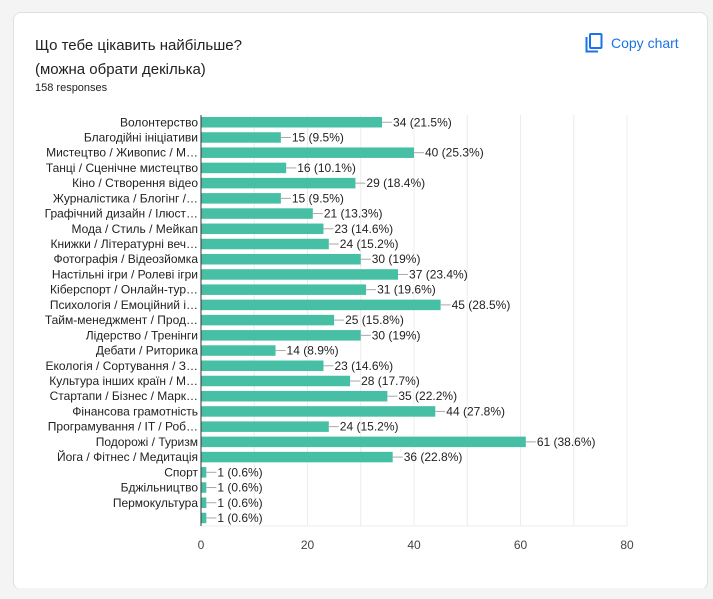 This screenshot has width=713, height=599. Describe the element at coordinates (141, 137) in the screenshot. I see `category-label: Благодійні ініціативи` at that location.